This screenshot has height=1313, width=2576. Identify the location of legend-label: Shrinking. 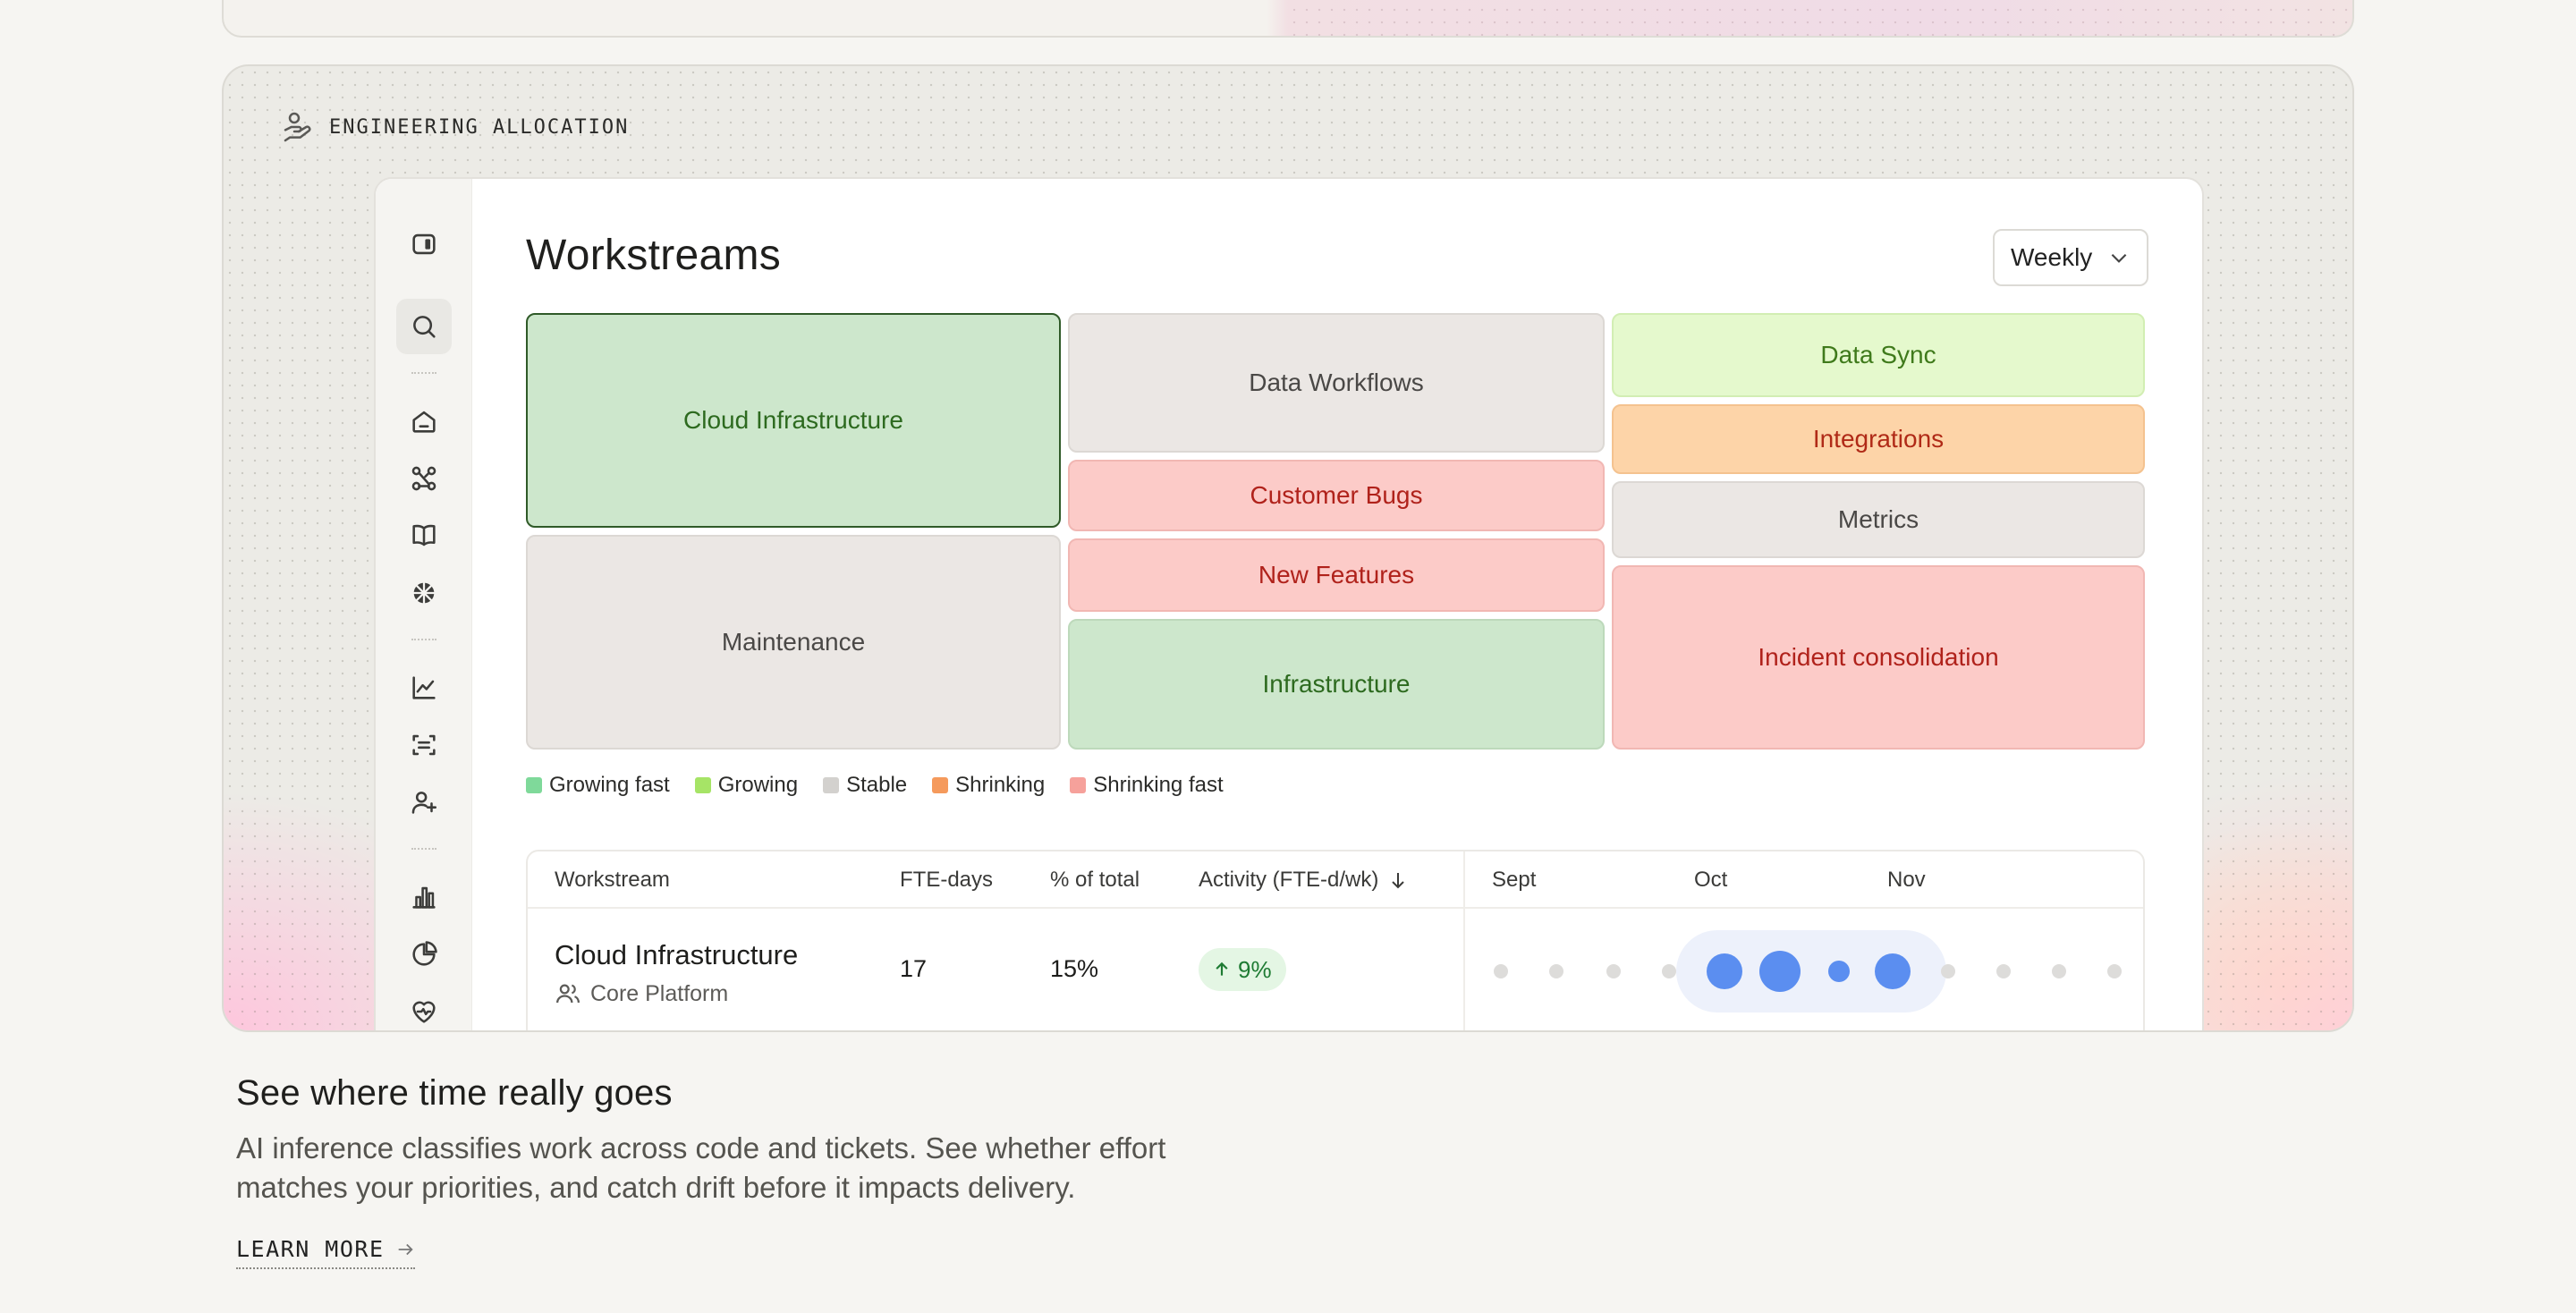
(1000, 785).